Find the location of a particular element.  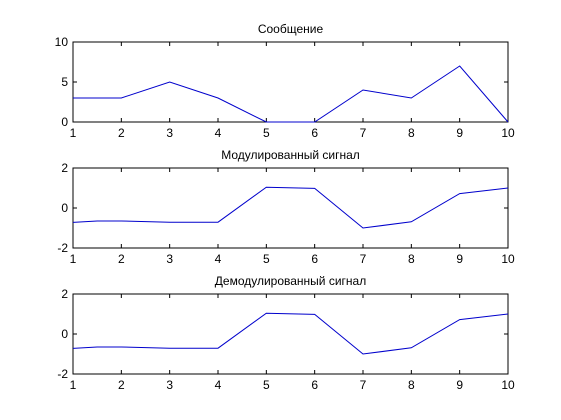

y-tick-label: 10 is located at coordinates (62, 42).